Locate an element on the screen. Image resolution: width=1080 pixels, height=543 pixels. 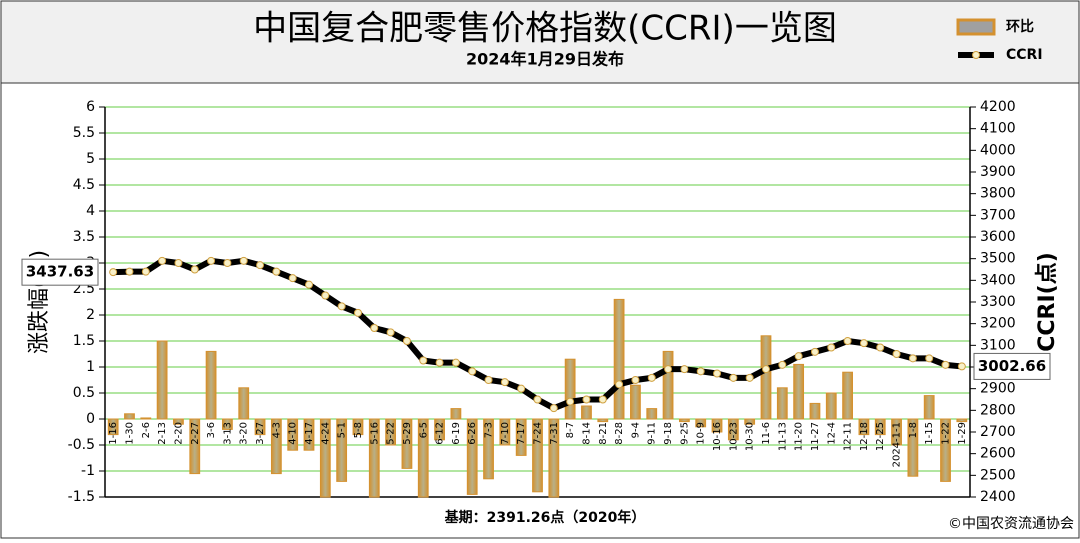
y-tick-label: 1.5 is located at coordinates (84, 341).